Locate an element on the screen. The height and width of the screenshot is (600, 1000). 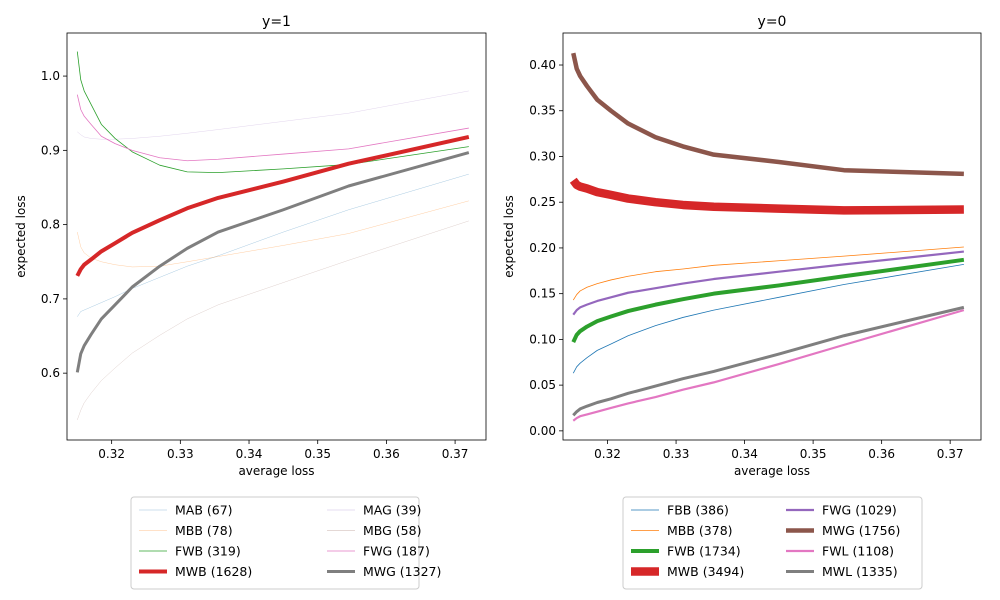
y-tick-label: 0.25 is located at coordinates (542, 202).